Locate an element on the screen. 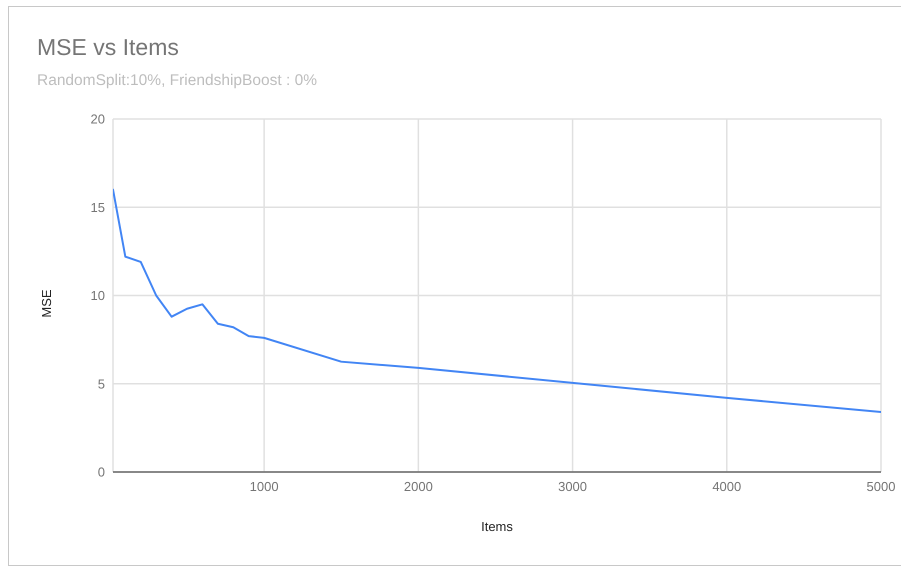 Image resolution: width=901 pixels, height=570 pixels. chart-title: MSE vs Items is located at coordinates (108, 47).